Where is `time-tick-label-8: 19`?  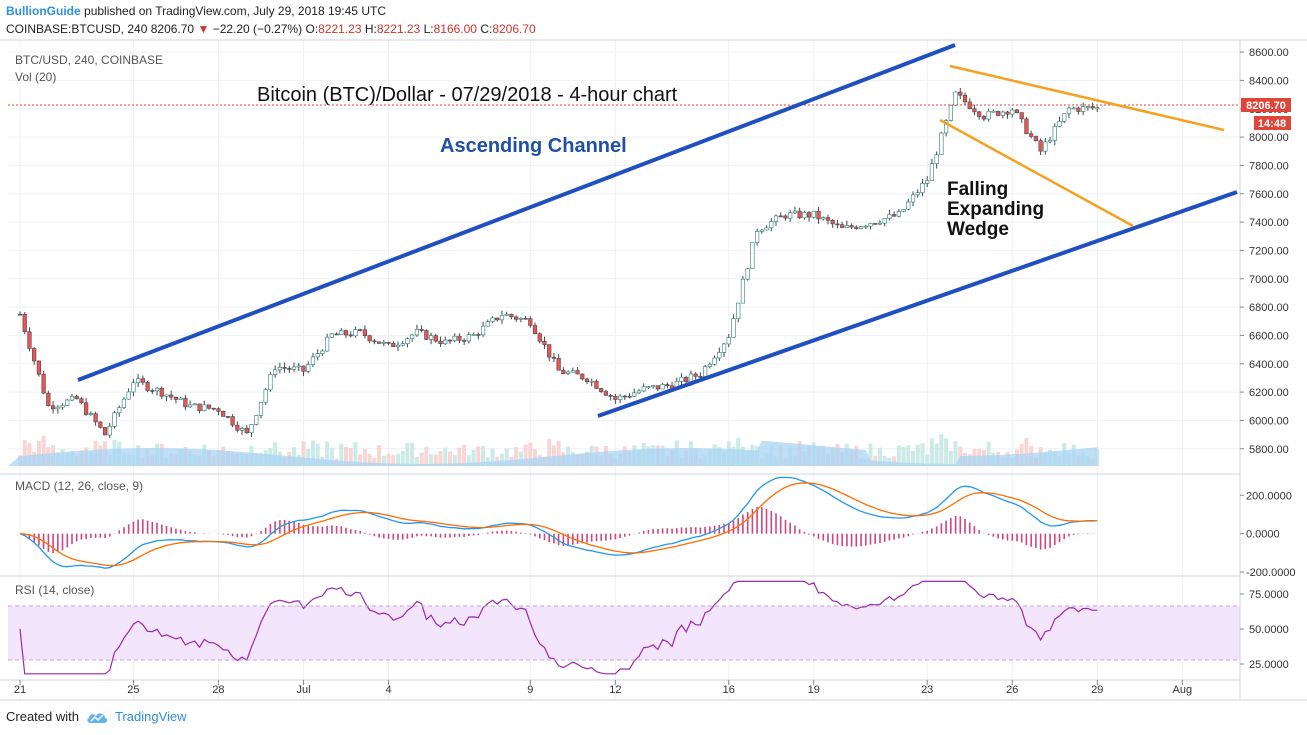
time-tick-label-8: 19 is located at coordinates (814, 690).